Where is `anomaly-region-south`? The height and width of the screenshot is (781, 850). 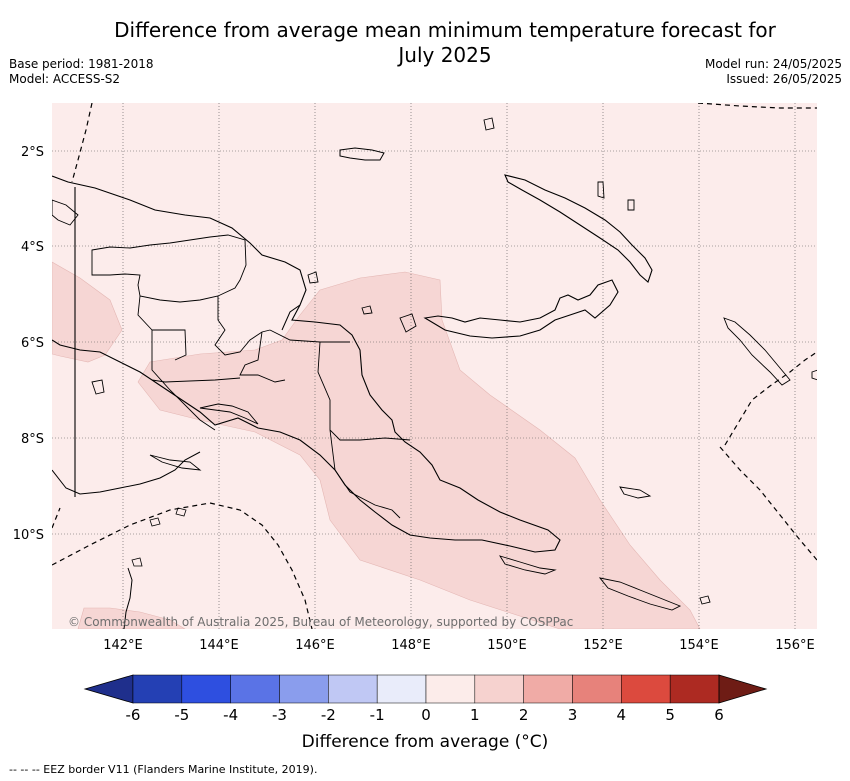
anomaly-region-south is located at coordinates (131, 618).